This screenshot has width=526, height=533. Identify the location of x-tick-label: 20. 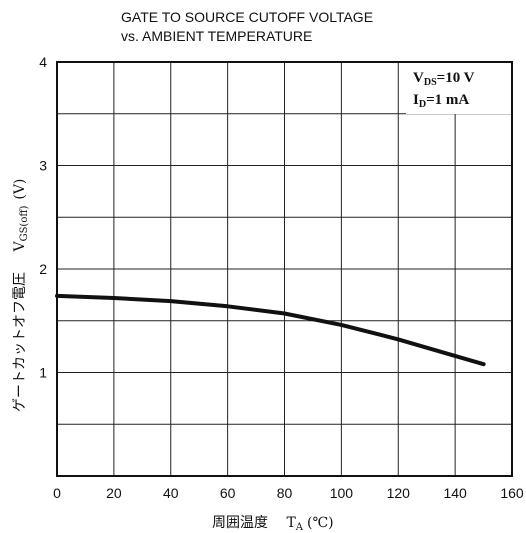
(114, 493).